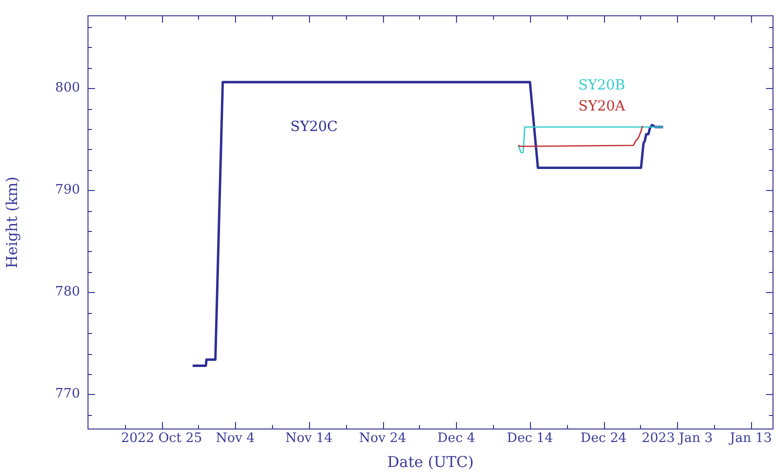 The image size is (776, 472). What do you see at coordinates (602, 106) in the screenshot?
I see `series-label: SY20A` at bounding box center [602, 106].